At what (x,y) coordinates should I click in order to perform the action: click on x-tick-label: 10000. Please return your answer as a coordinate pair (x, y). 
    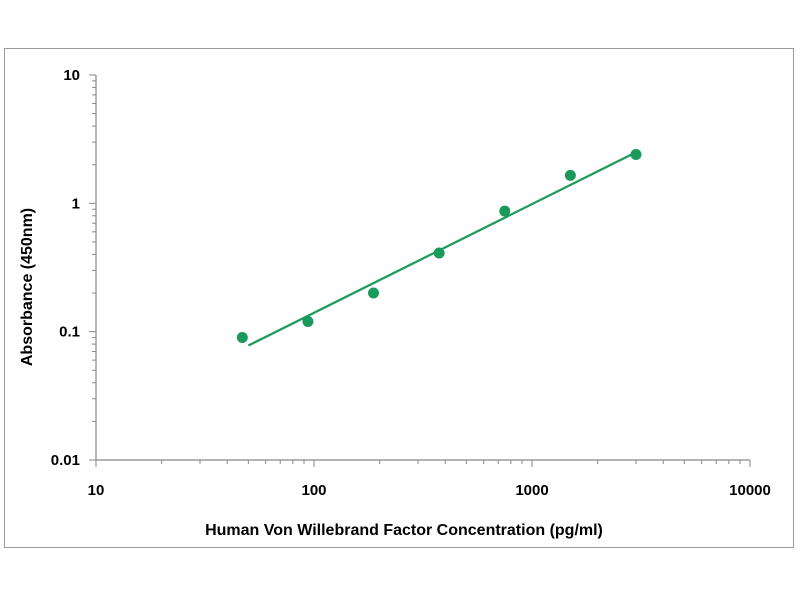
    Looking at the image, I should click on (750, 490).